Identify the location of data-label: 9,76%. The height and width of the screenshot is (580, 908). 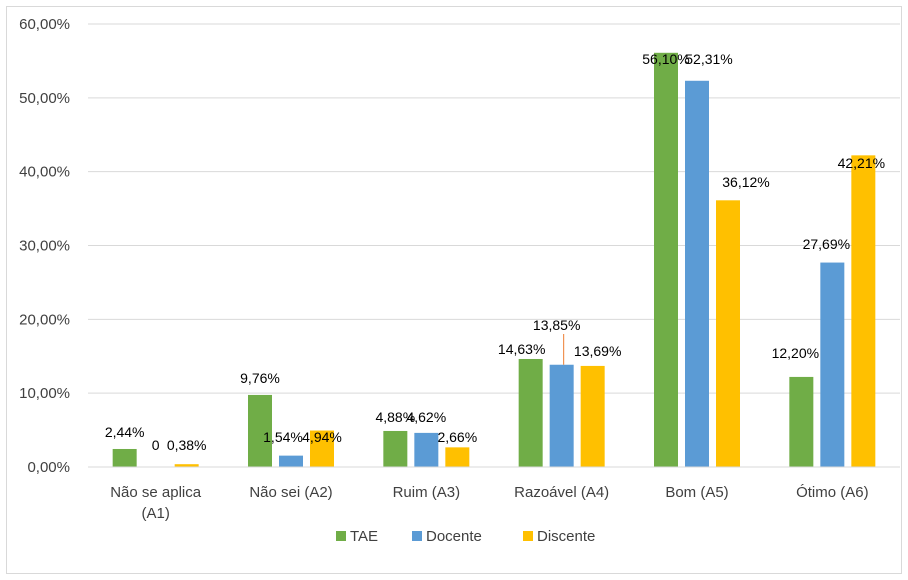
(260, 378).